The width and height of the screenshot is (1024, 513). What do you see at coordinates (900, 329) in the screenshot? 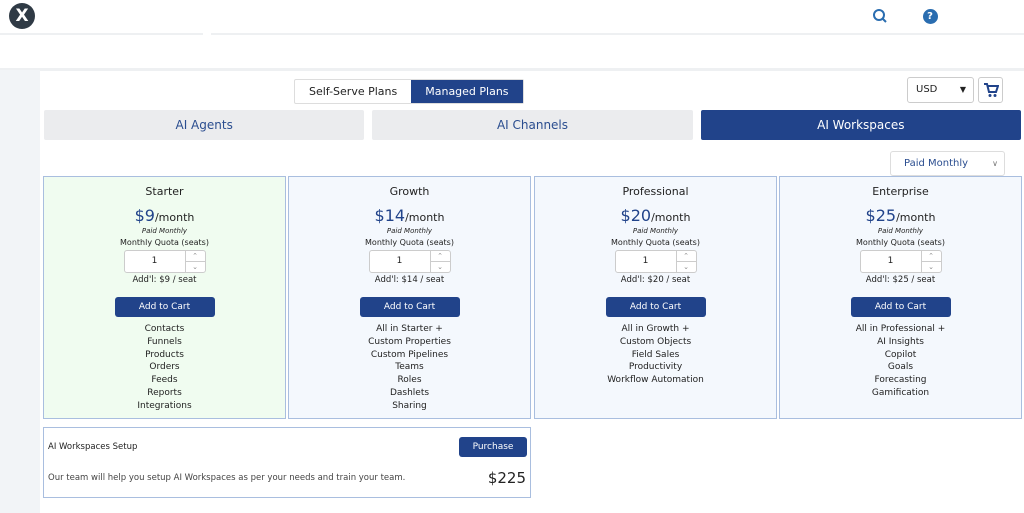
I see `feature-item: All in Professional +` at bounding box center [900, 329].